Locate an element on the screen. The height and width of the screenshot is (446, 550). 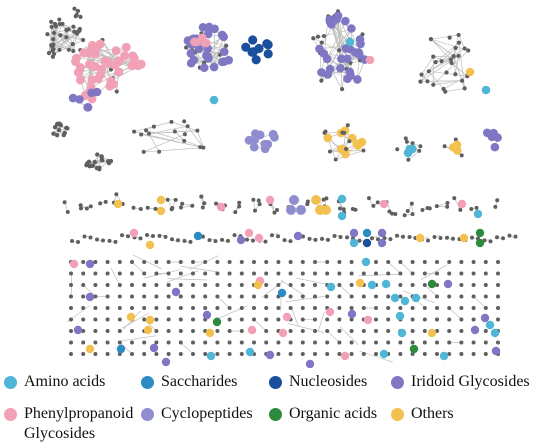
legend-item-iridoid-glycosides: Iridoid Glycosides is located at coordinates (460, 382).